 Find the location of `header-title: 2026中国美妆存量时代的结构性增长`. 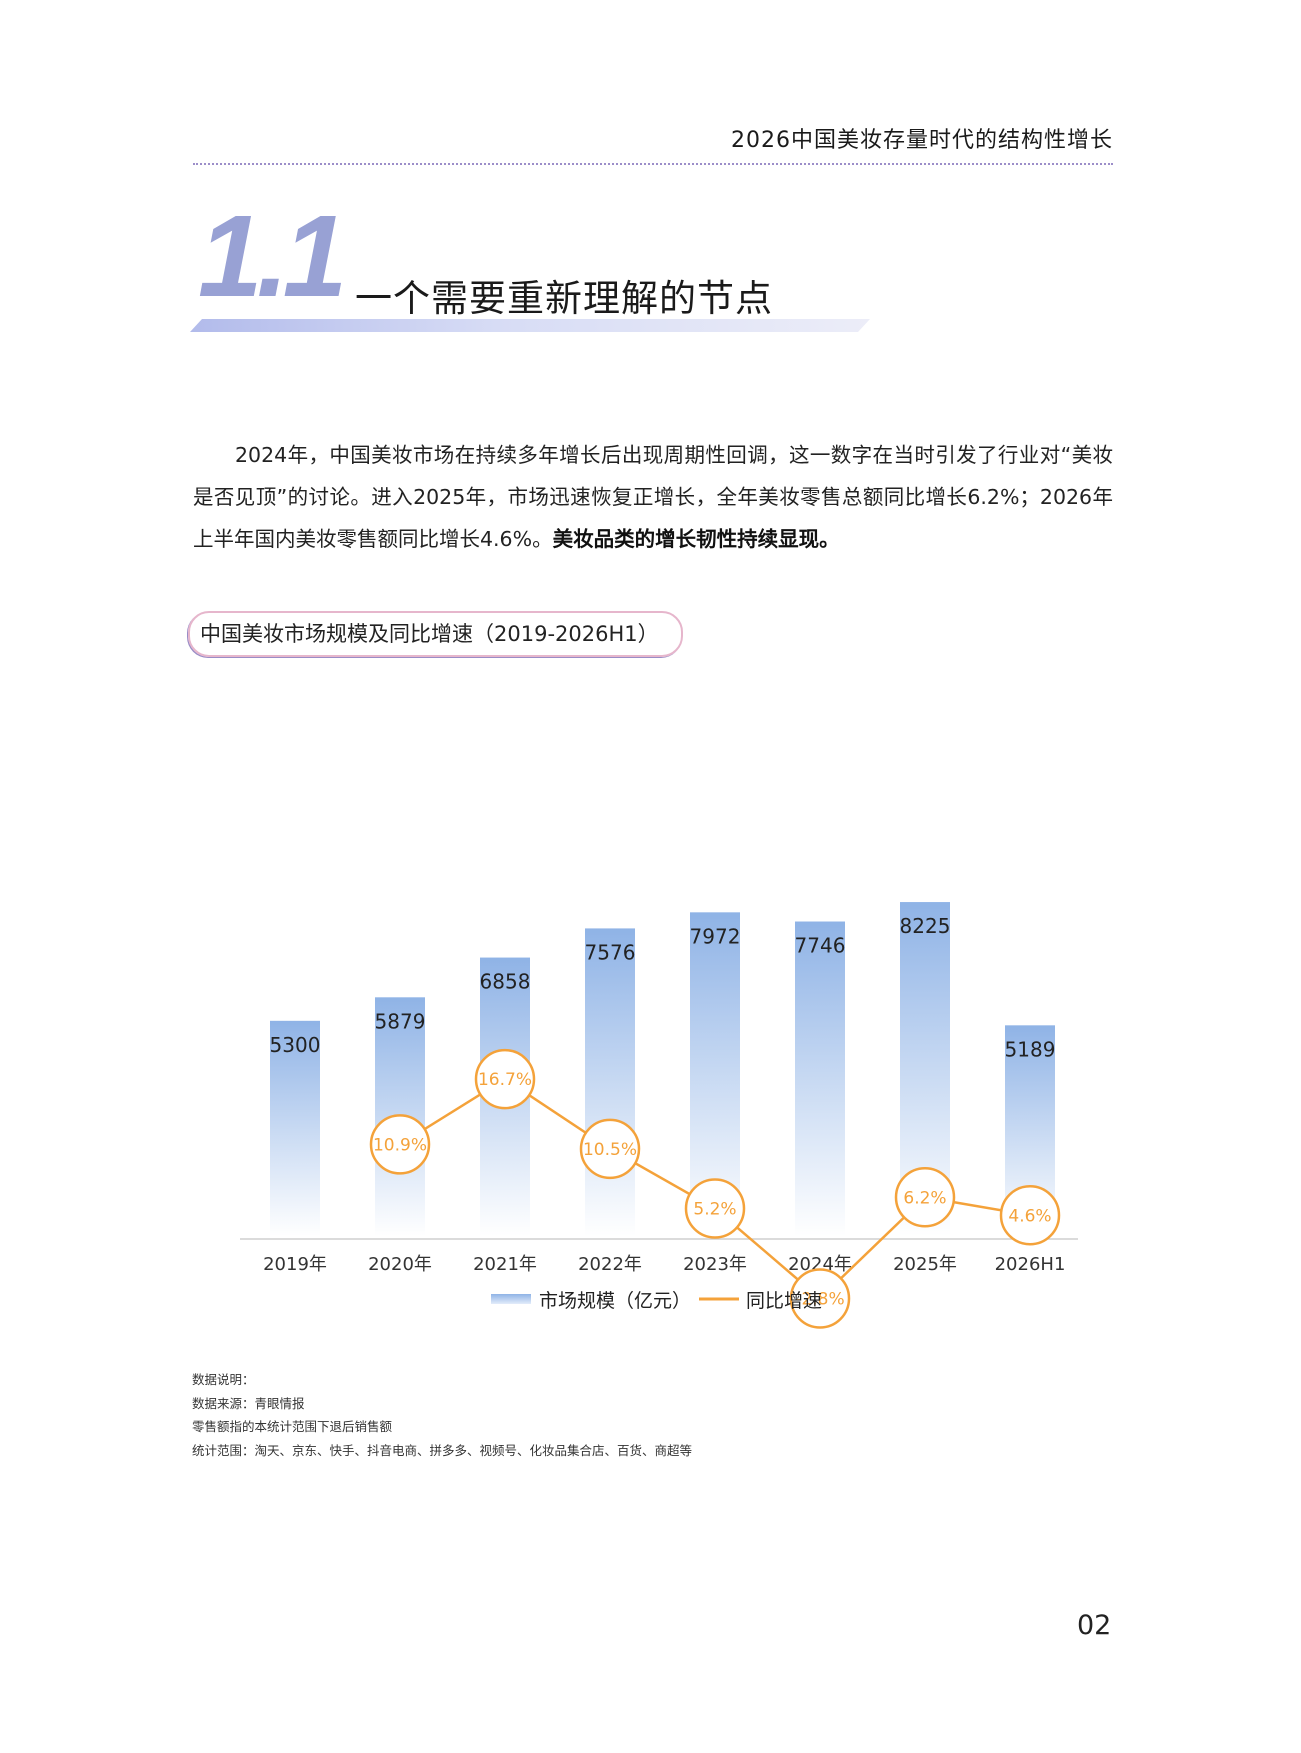

header-title: 2026中国美妆存量时代的结构性增长 is located at coordinates (922, 140).